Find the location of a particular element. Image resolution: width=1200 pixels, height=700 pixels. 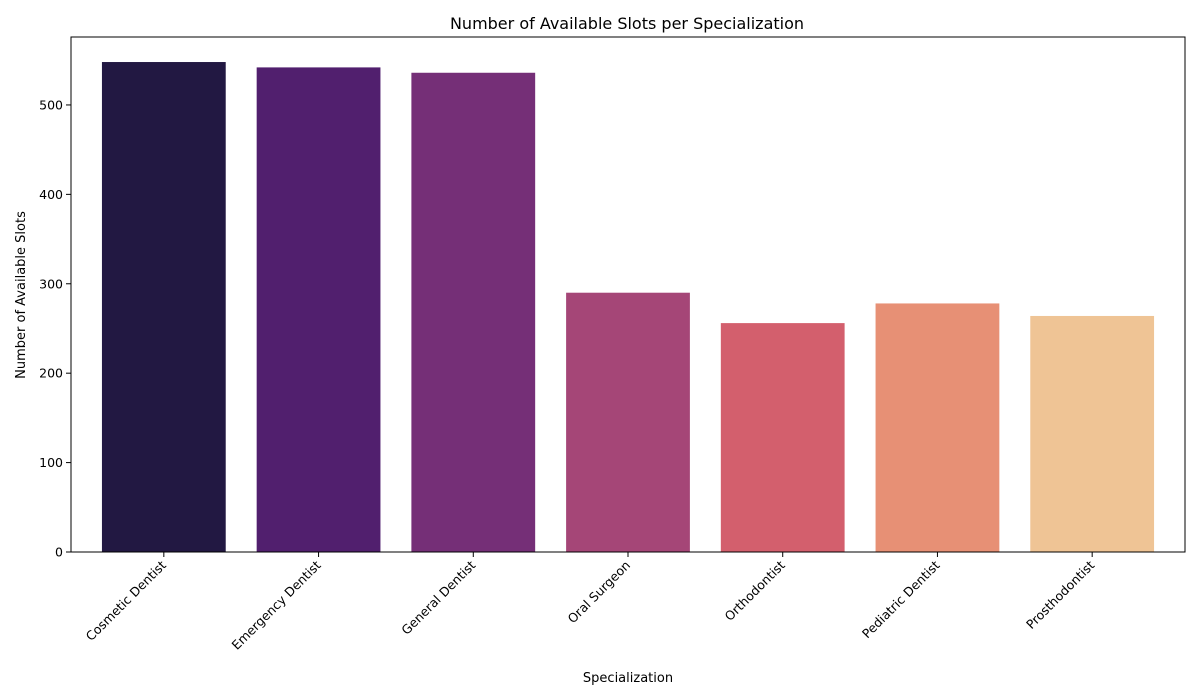

bar-cosmetic-dentist is located at coordinates (163, 307).